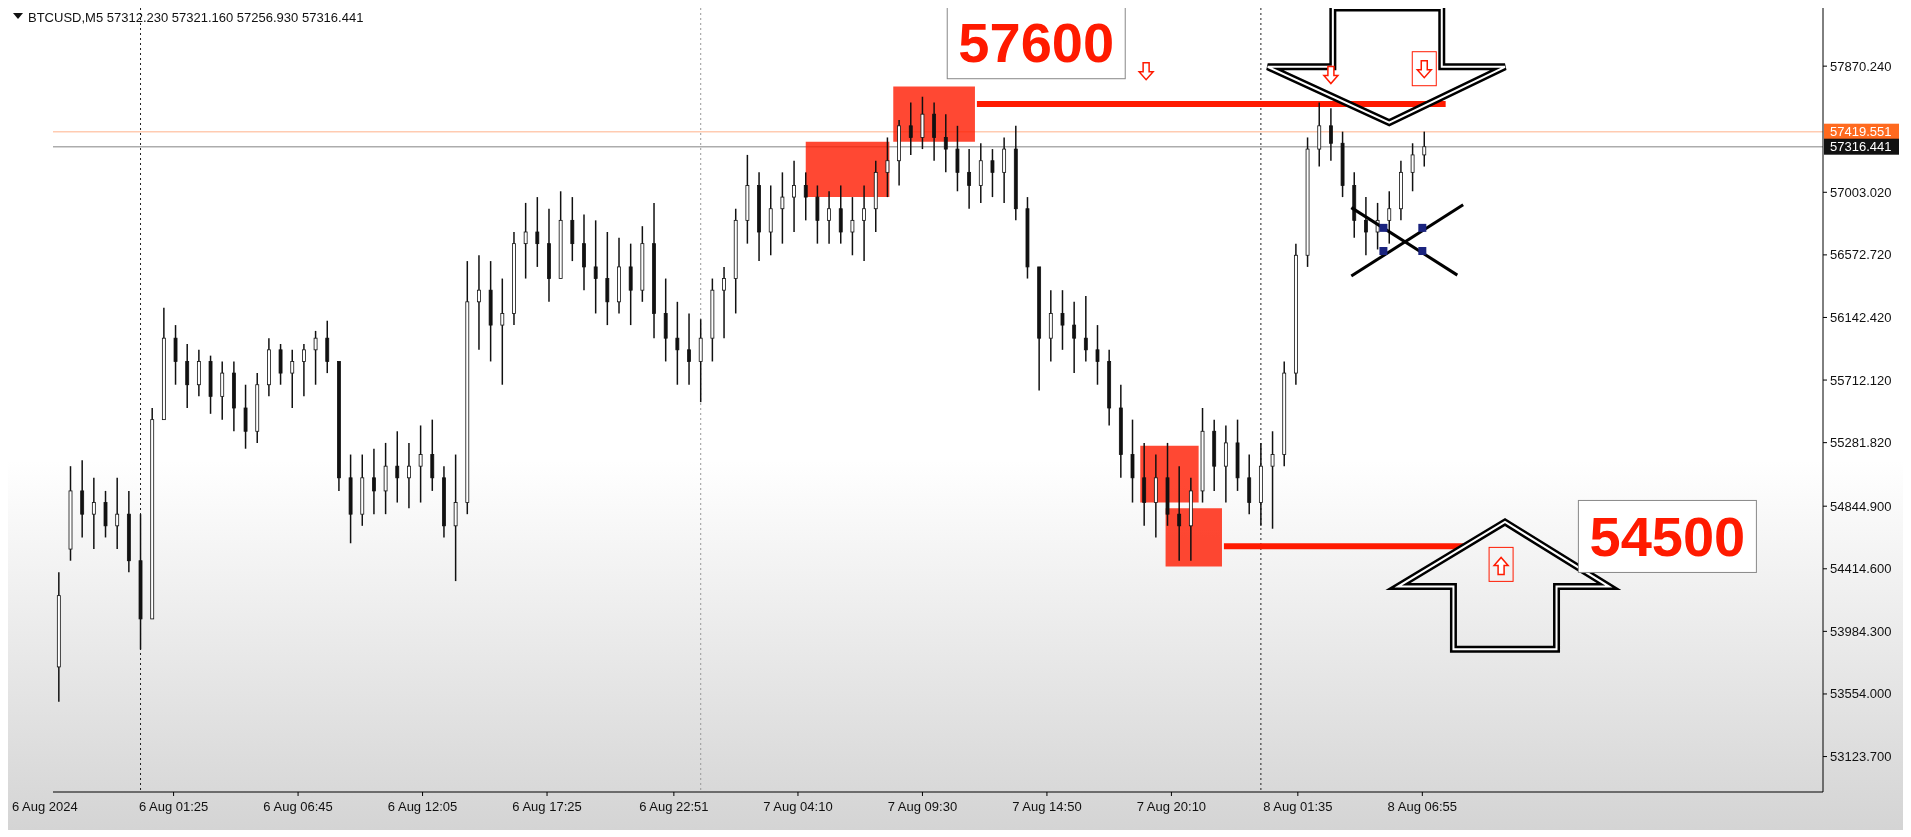 Image resolution: width=1911 pixels, height=837 pixels. Describe the element at coordinates (798, 806) in the screenshot. I see `x-tick-label: 7 Aug 04:10` at that location.